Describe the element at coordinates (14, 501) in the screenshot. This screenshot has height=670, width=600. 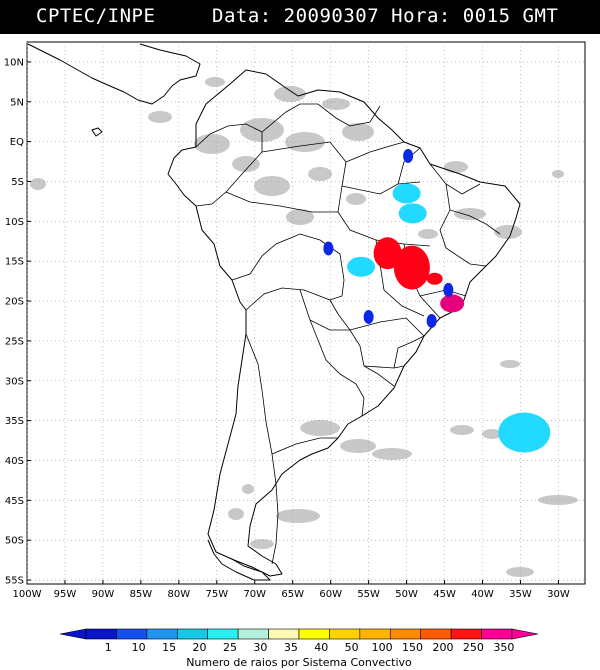
I see `lat-tick-label: 45S` at that location.